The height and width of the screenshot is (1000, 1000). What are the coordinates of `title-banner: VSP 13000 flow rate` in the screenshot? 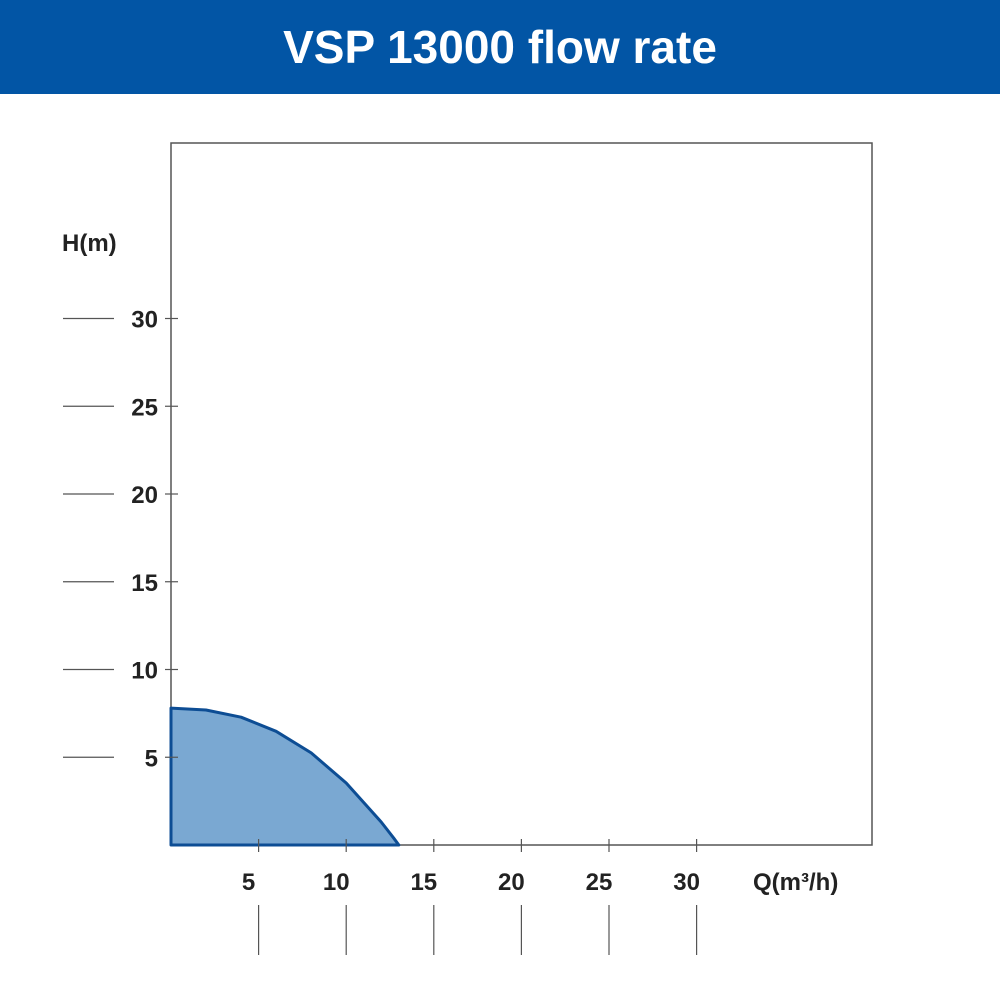 It's located at (500, 47).